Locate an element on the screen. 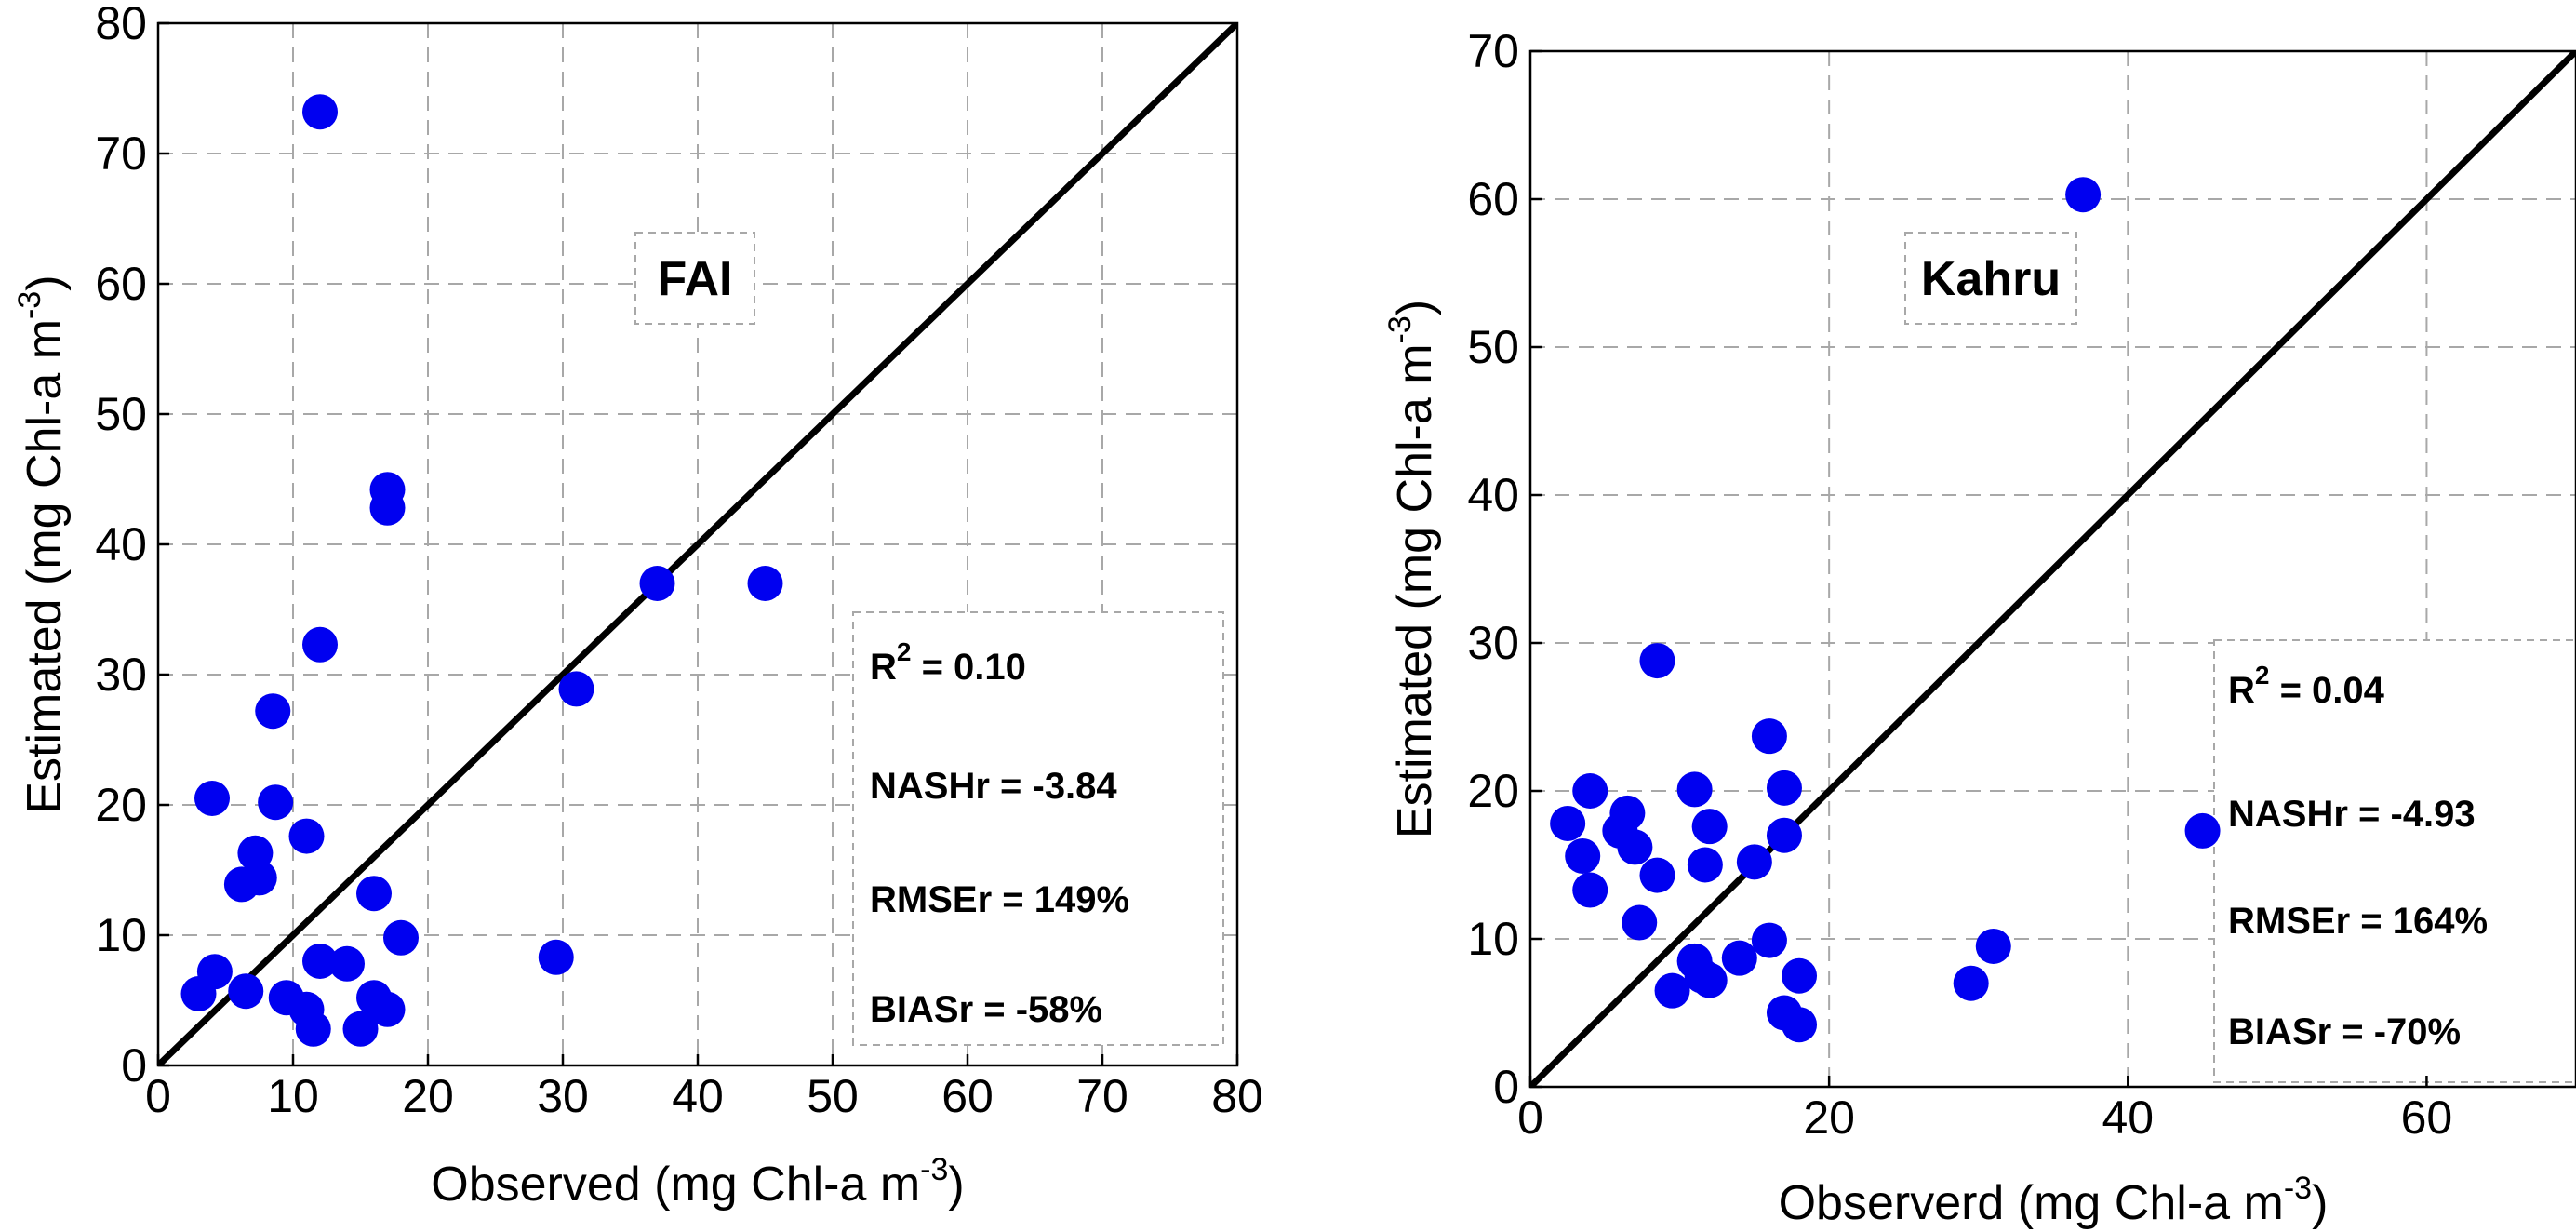  stat-nash: NASHr = -4.93 is located at coordinates (2352, 814).